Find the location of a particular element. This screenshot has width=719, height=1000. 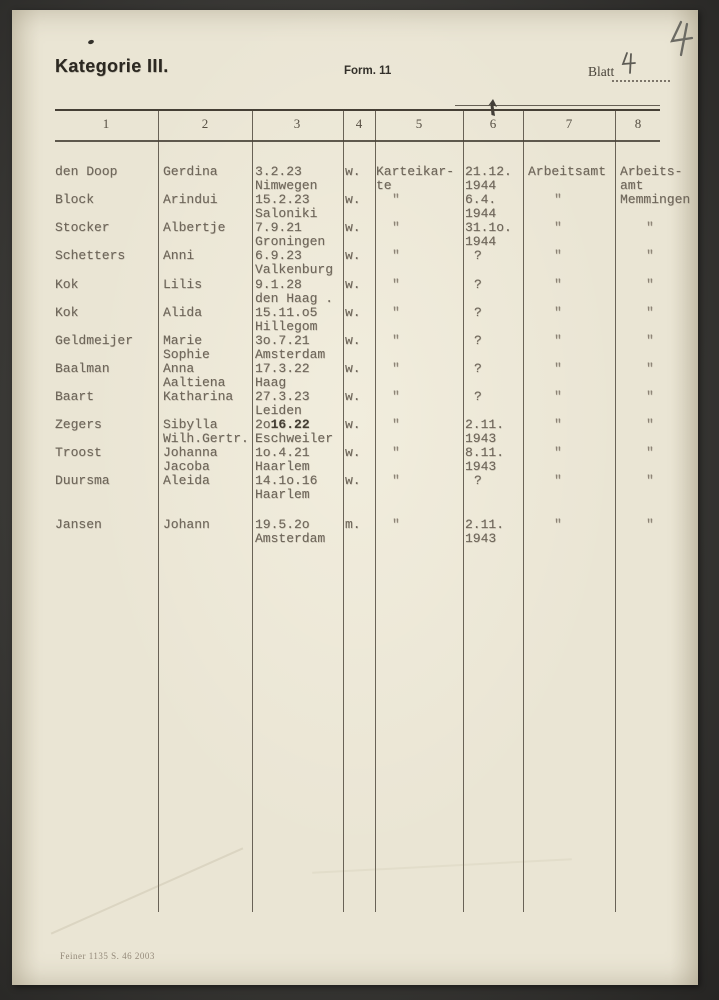

table-cell: Aleida is located at coordinates (186, 480).